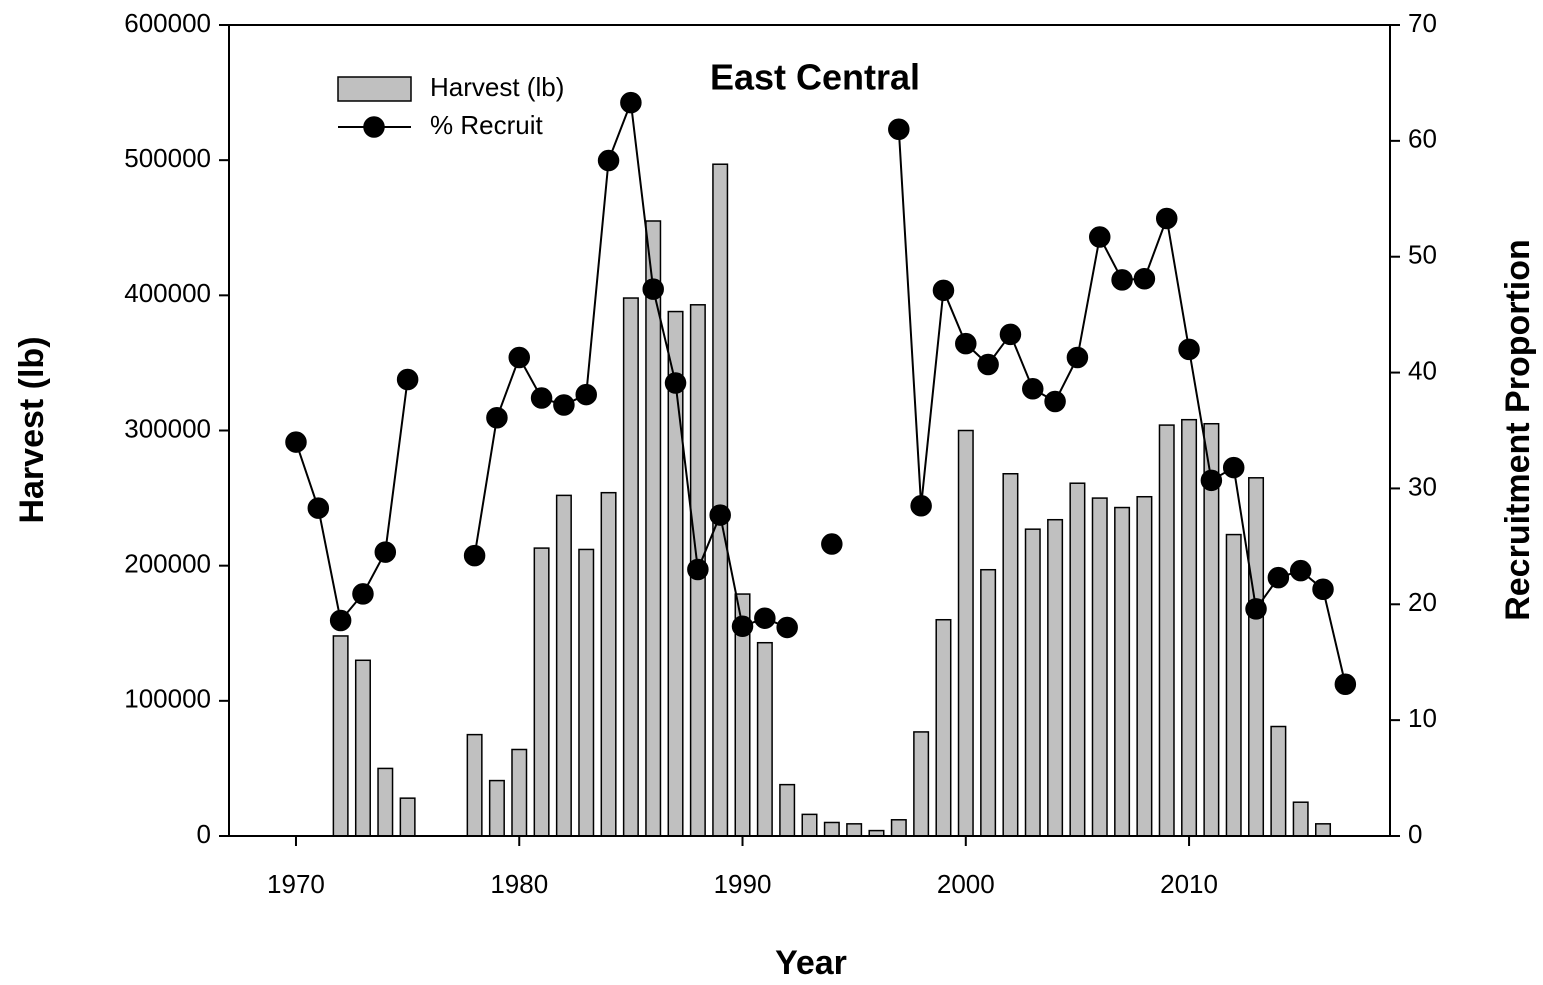 The image size is (1543, 985). Describe the element at coordinates (167, 293) in the screenshot. I see `y-tick-label: 400000` at that location.